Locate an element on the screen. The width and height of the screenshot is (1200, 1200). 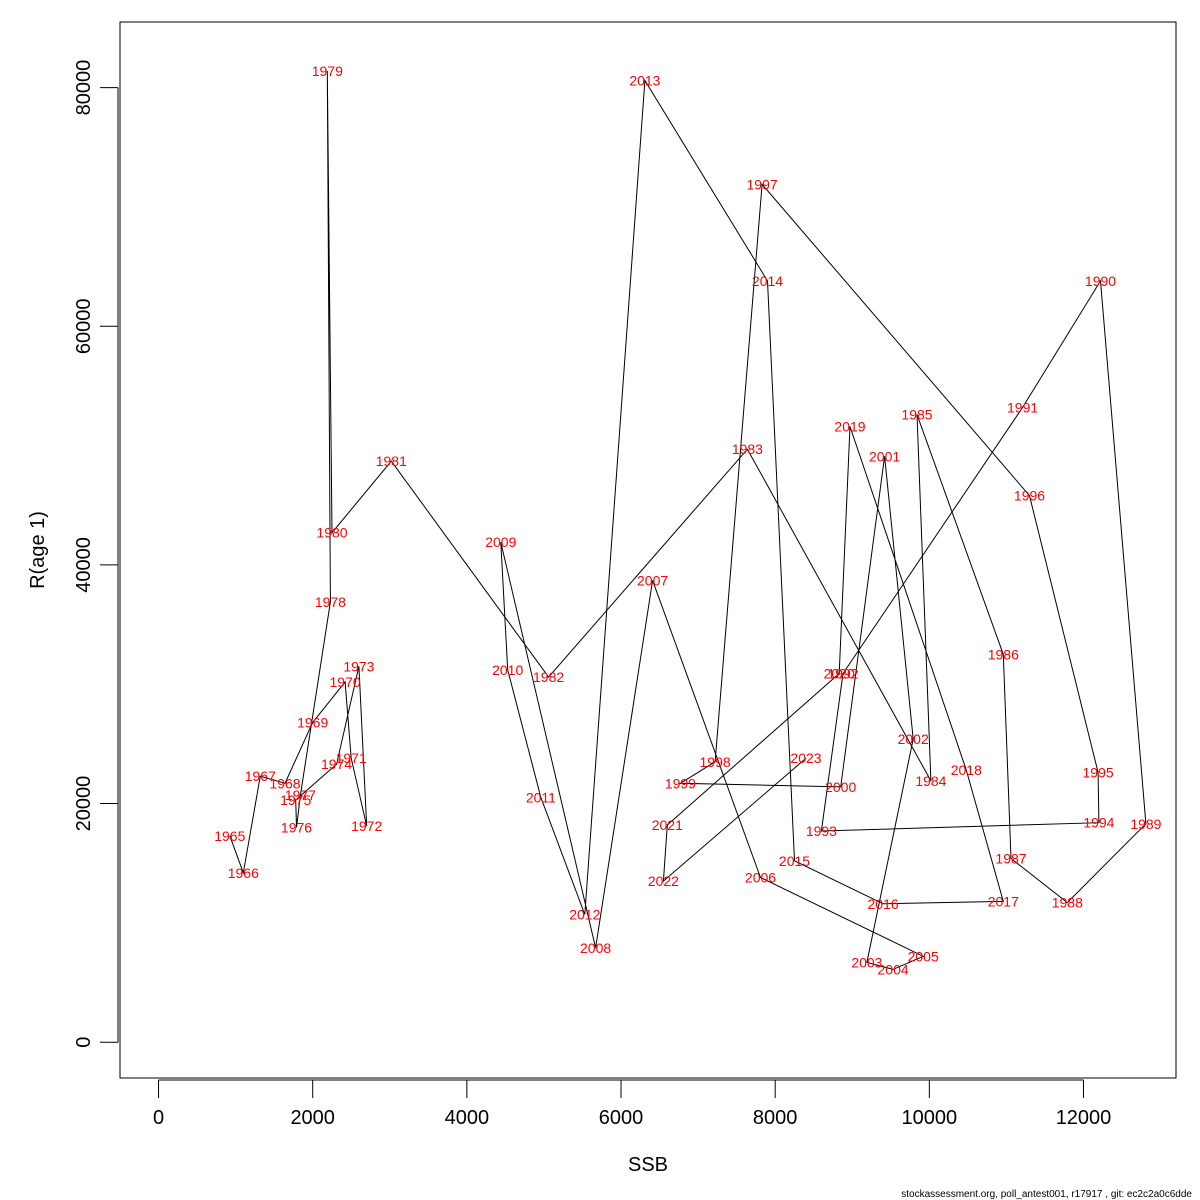
point-label-1976: 1976 is located at coordinates (296, 827).